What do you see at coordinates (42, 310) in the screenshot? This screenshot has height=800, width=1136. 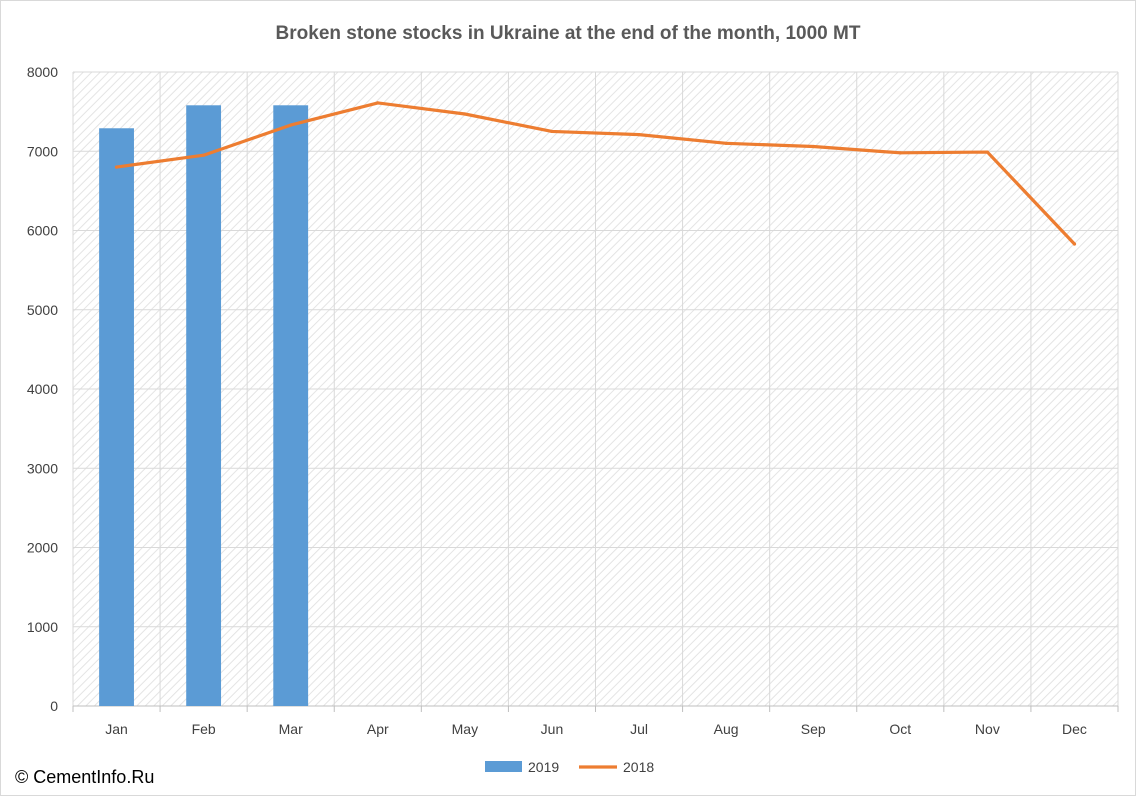 I see `y-tick-label: 5000` at bounding box center [42, 310].